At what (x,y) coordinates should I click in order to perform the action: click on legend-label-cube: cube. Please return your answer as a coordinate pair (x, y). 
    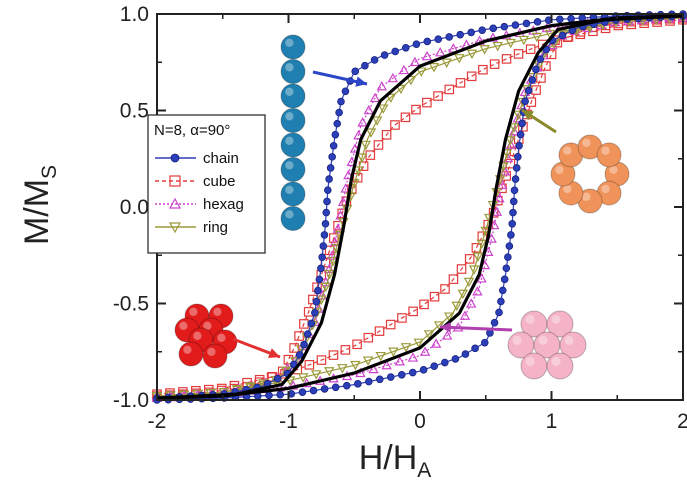
    Looking at the image, I should click on (219, 181).